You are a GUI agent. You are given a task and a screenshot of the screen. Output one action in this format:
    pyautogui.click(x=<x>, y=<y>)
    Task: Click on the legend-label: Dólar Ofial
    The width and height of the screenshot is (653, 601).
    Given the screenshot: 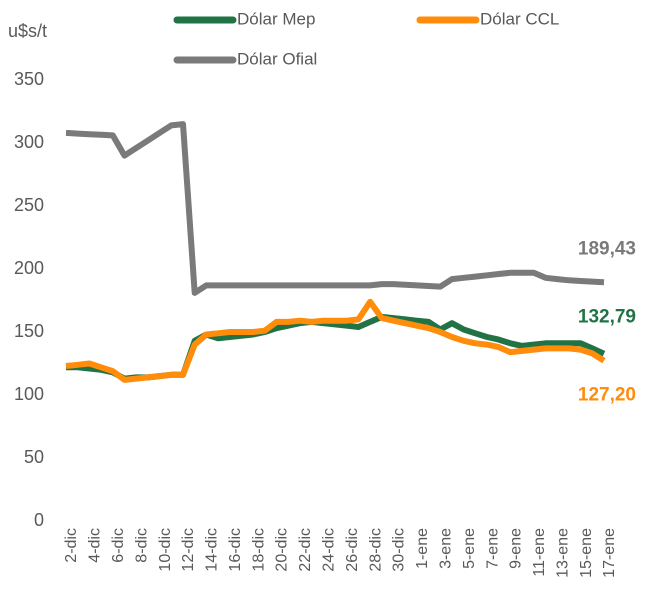 What is the action you would take?
    pyautogui.click(x=277, y=58)
    